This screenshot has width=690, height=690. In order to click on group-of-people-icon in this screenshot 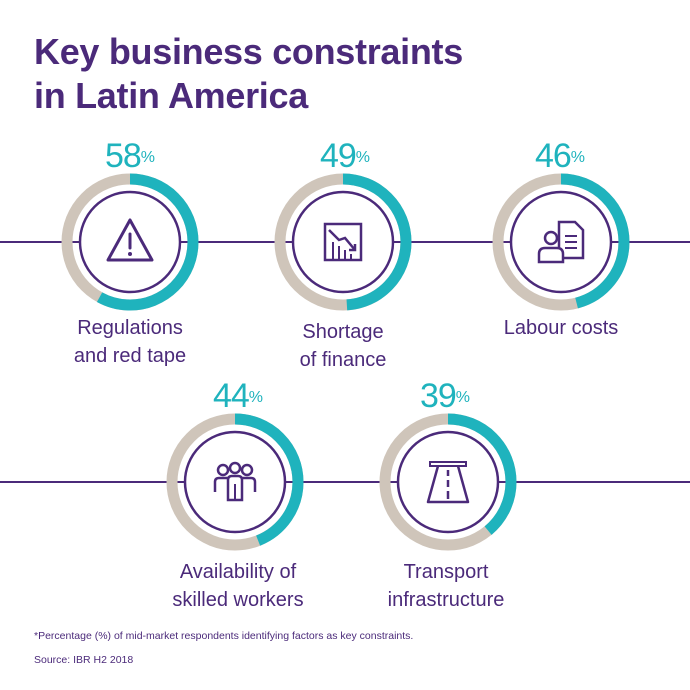, I will do `click(235, 482)`.